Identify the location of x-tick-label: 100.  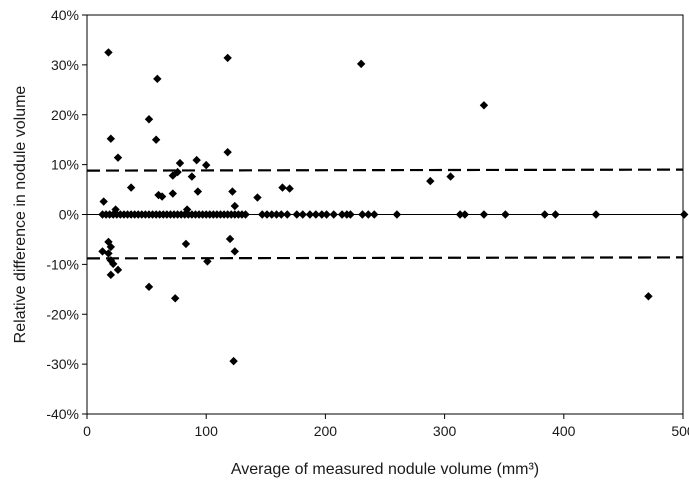
(207, 431).